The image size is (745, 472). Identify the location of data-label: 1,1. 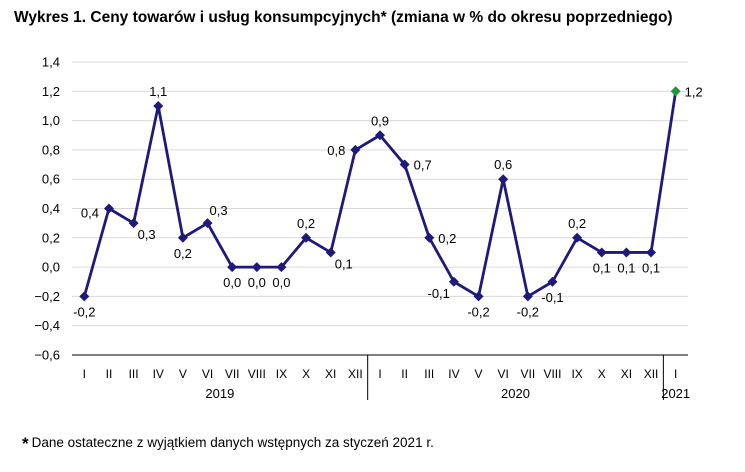
(158, 91).